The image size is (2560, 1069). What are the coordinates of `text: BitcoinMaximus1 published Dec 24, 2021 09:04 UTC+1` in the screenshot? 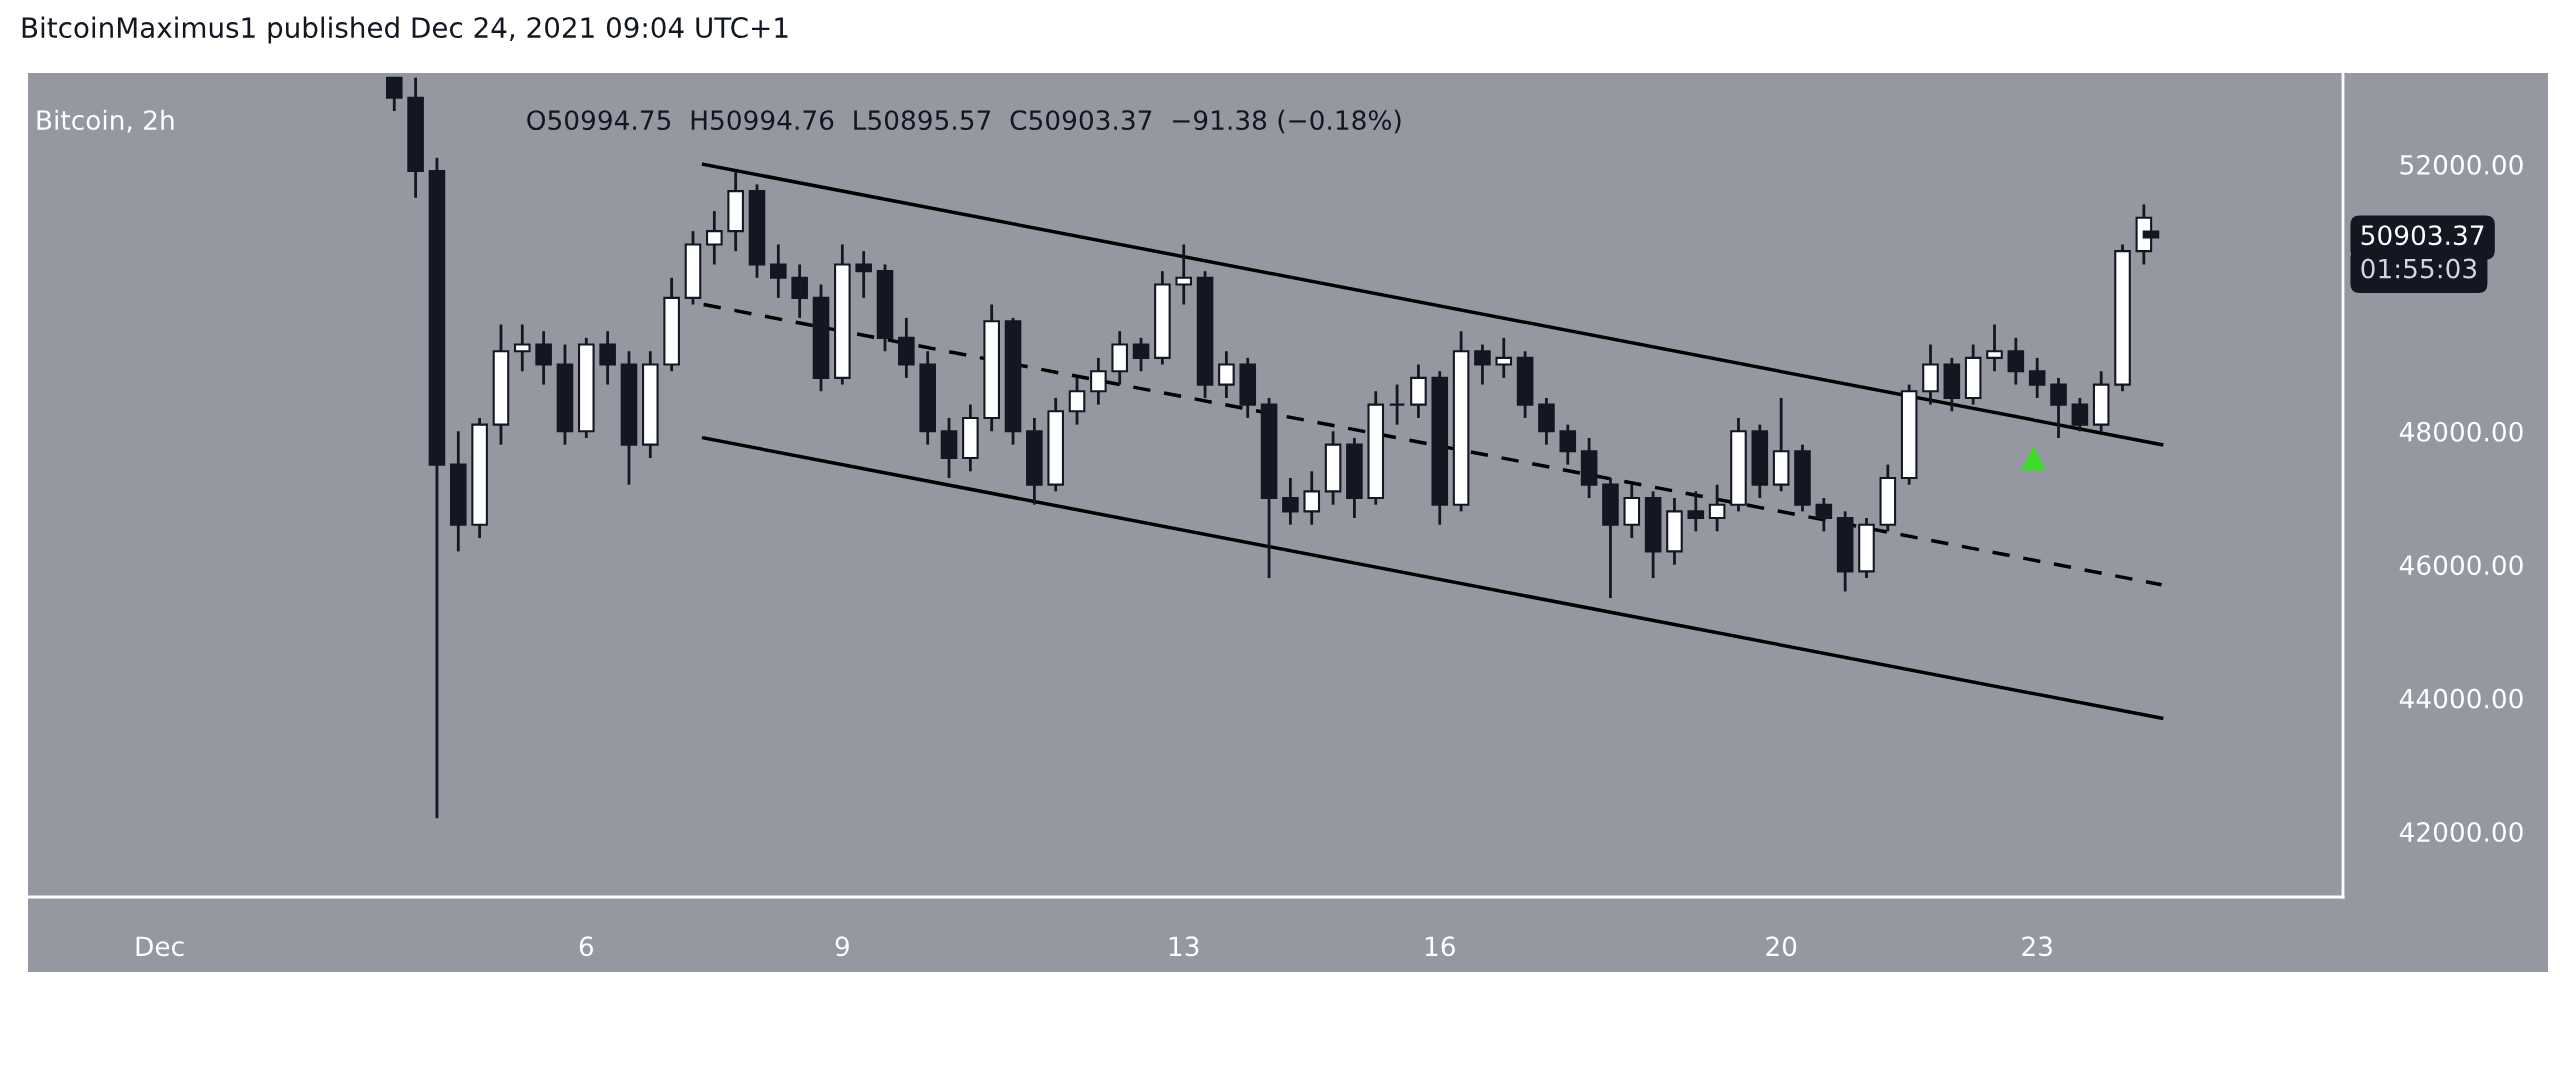 It's located at (405, 30).